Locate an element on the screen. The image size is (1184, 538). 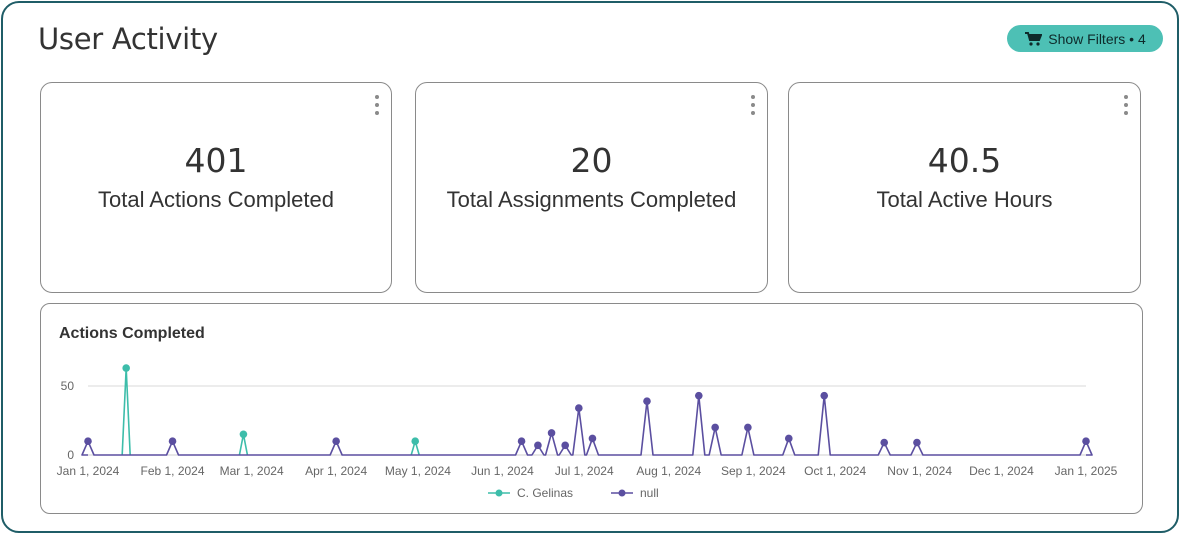
x-tick-label: Nov 1, 2024 is located at coordinates (919, 471).